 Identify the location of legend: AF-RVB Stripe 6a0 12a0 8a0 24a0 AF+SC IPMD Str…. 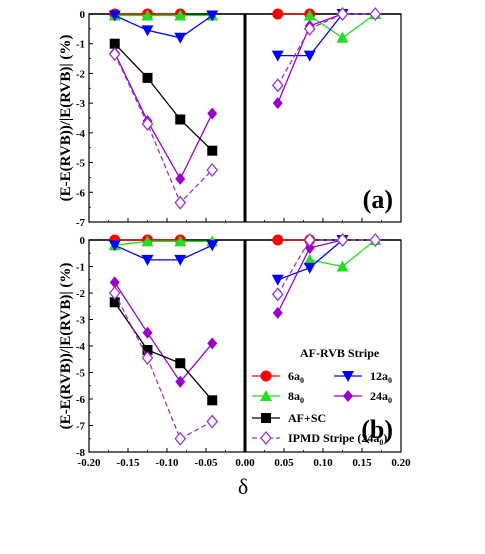
(322, 396).